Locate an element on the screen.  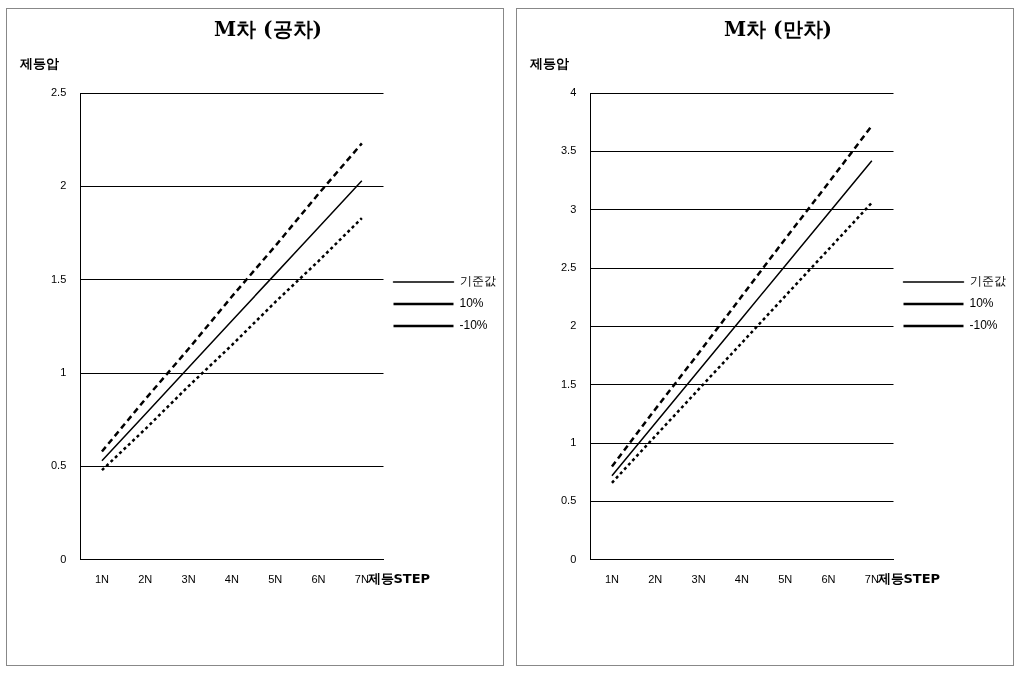
y-tick-label: 3 is located at coordinates (573, 208).